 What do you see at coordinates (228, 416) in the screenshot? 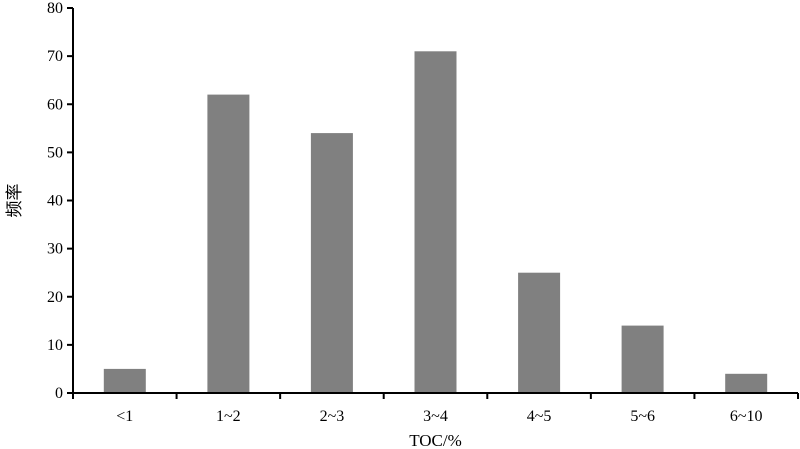
I see `x-tick-label-1: 1~2` at bounding box center [228, 416].